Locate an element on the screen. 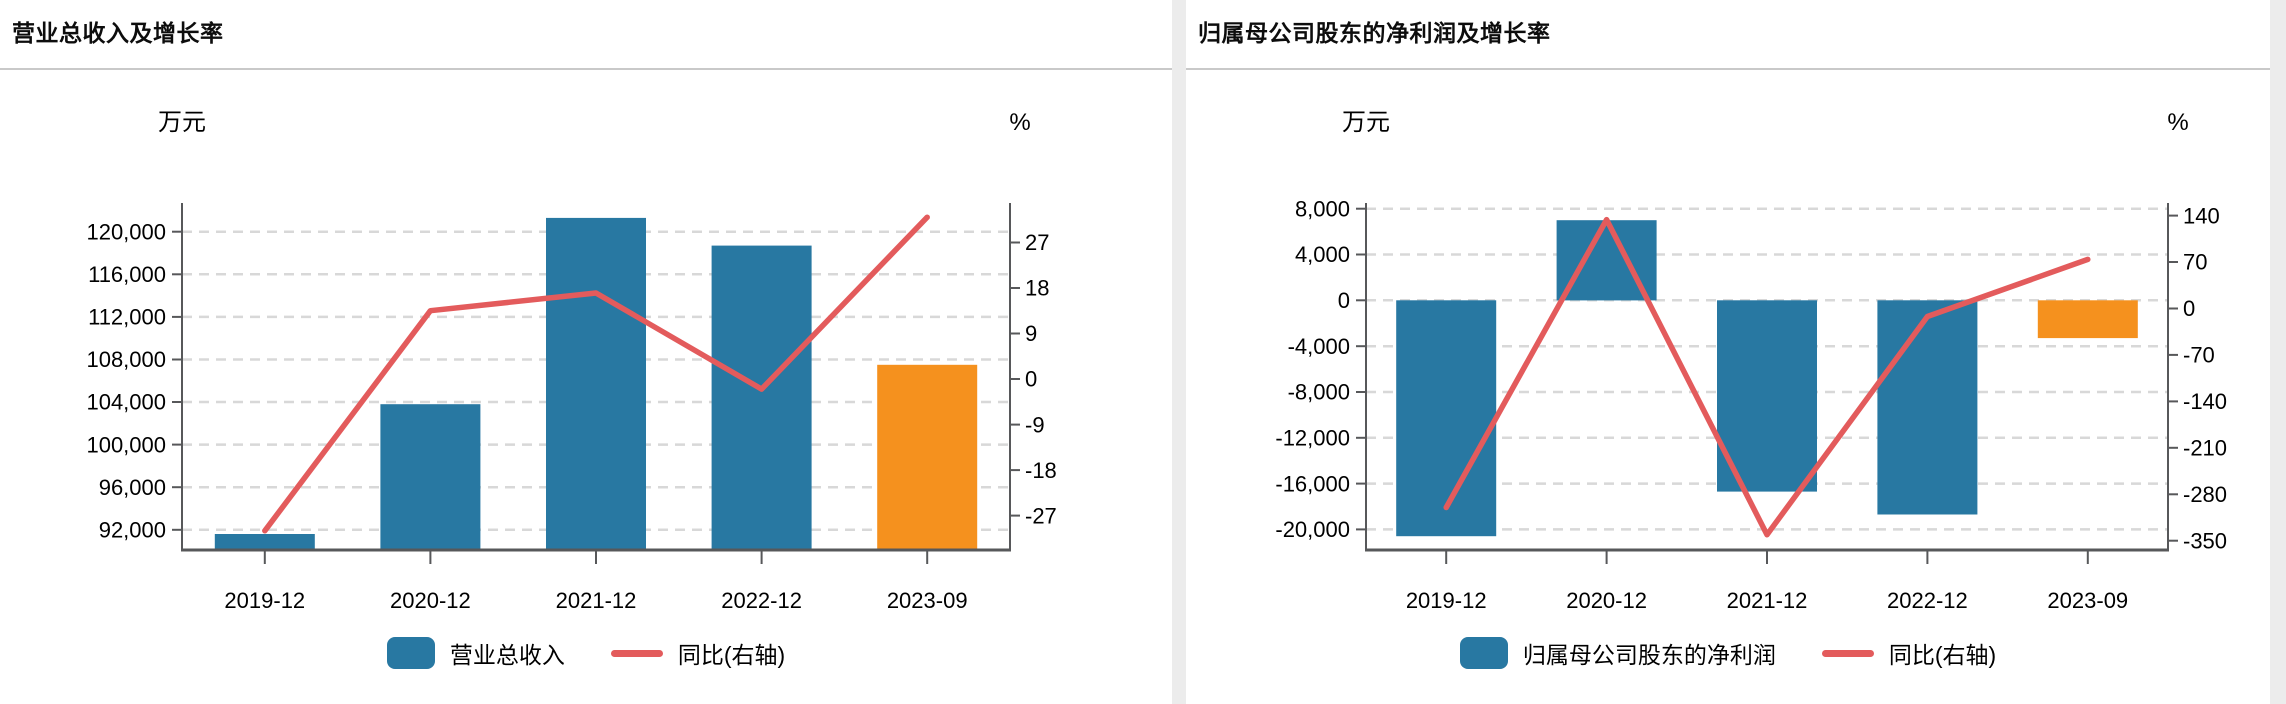  left-tick-label: 8,000 is located at coordinates (1322, 208).